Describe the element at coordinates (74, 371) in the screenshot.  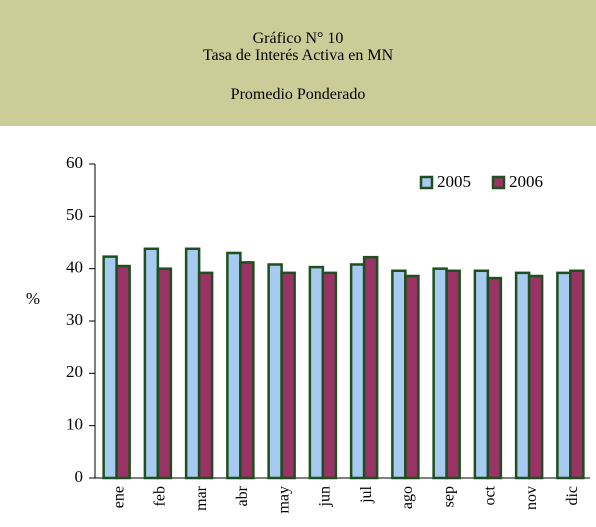
I see `y-tick-label: 20` at that location.